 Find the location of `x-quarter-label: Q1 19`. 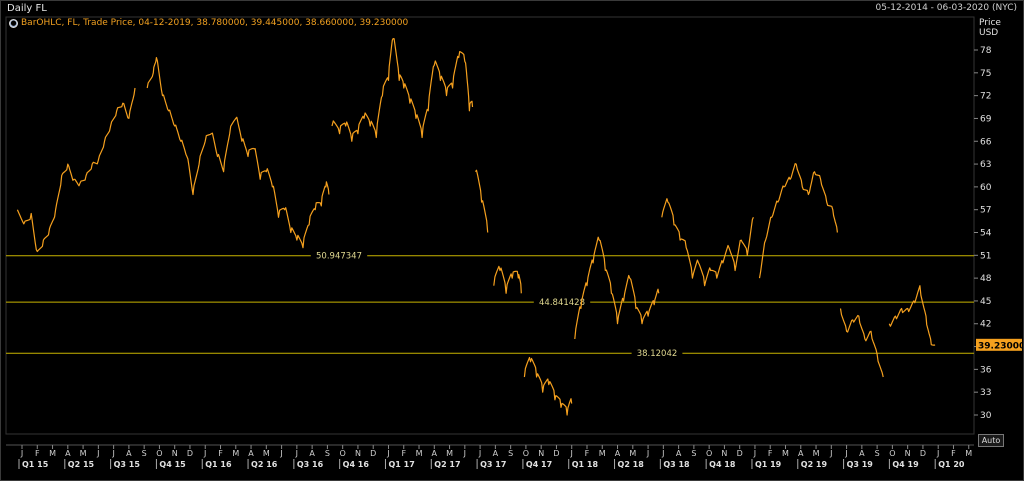

x-quarter-label: Q1 19 is located at coordinates (768, 464).